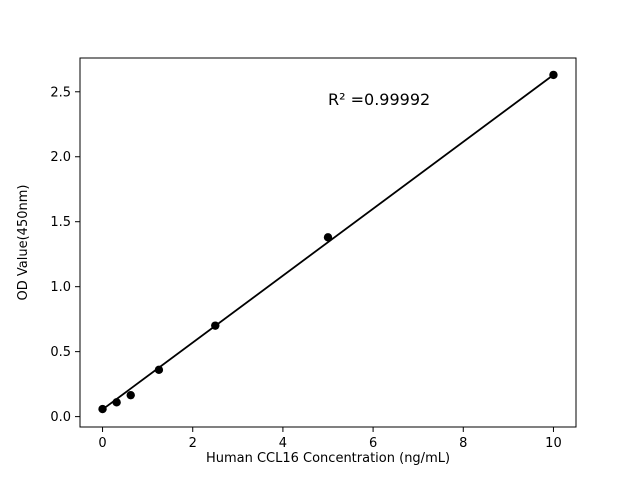 Image resolution: width=640 pixels, height=480 pixels. What do you see at coordinates (60, 287) in the screenshot?
I see `y-tick-label: 1.0` at bounding box center [60, 287].